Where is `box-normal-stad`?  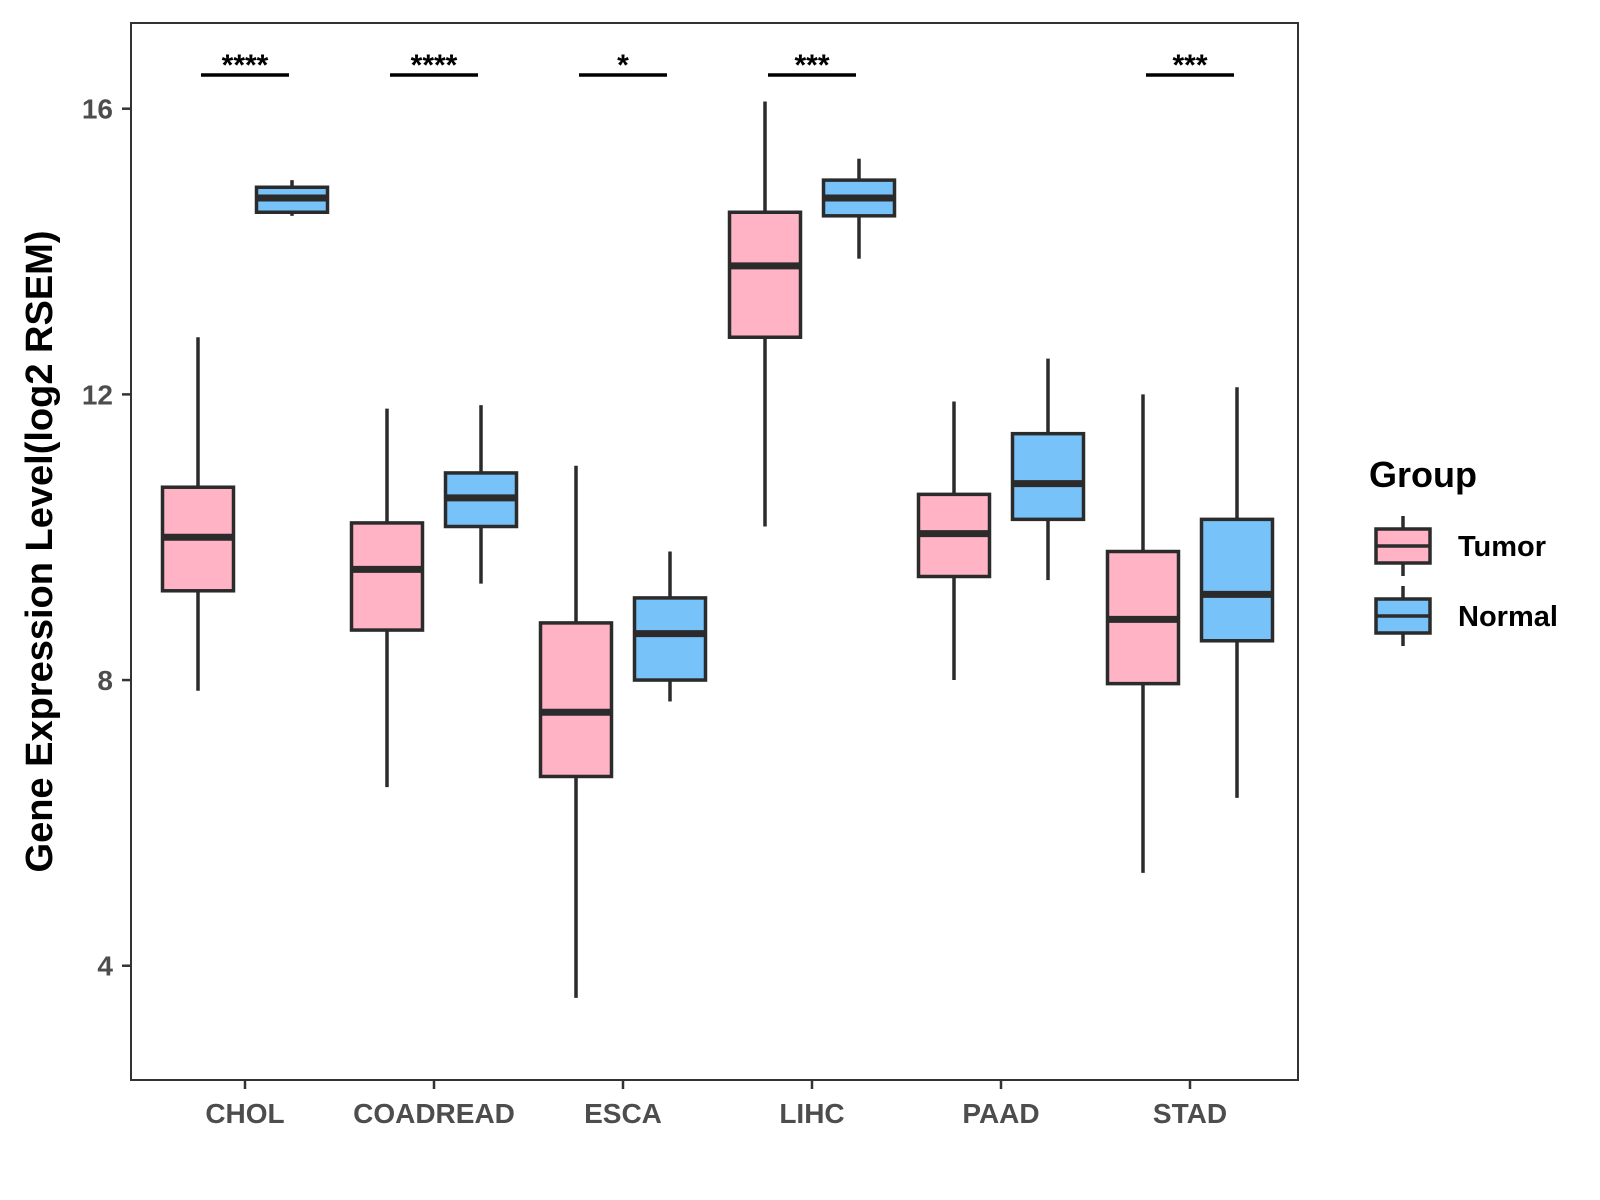
box-normal-stad is located at coordinates (1237, 592).